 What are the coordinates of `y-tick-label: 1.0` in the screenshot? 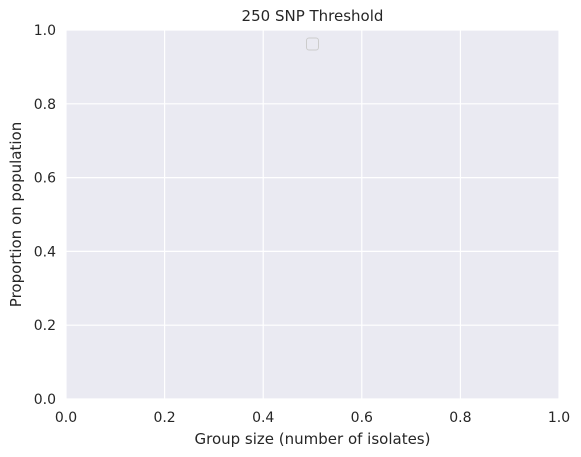 It's located at (45, 31).